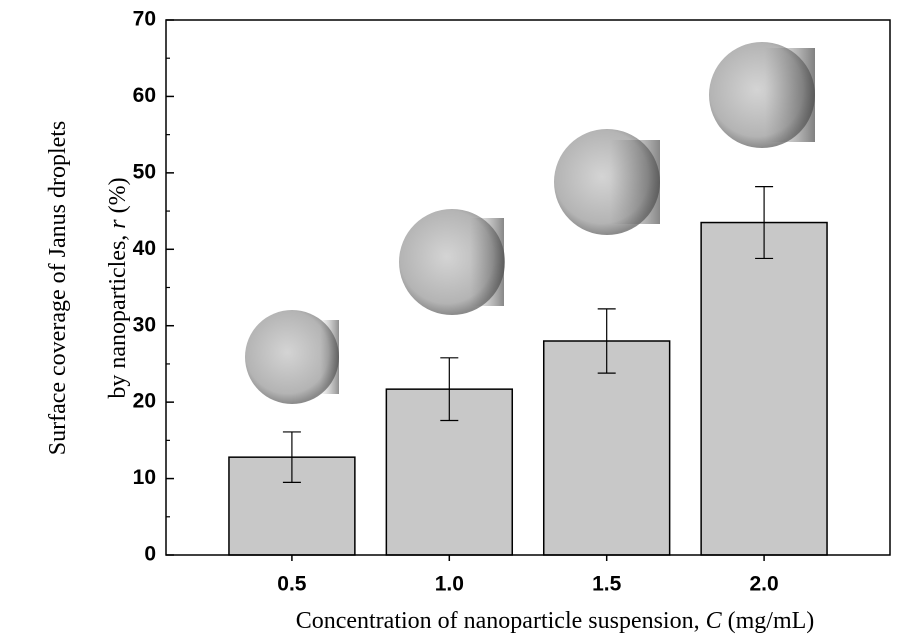  What do you see at coordinates (144, 324) in the screenshot?
I see `y-tick-label: 30` at bounding box center [144, 324].